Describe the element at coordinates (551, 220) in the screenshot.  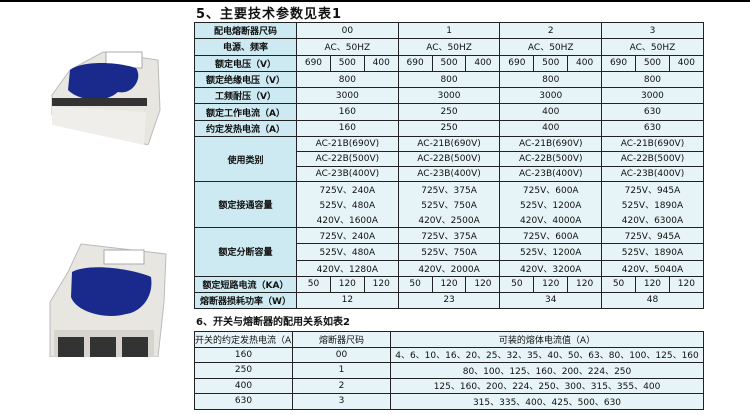
I see `table-cell: 420V、4000A` at that location.